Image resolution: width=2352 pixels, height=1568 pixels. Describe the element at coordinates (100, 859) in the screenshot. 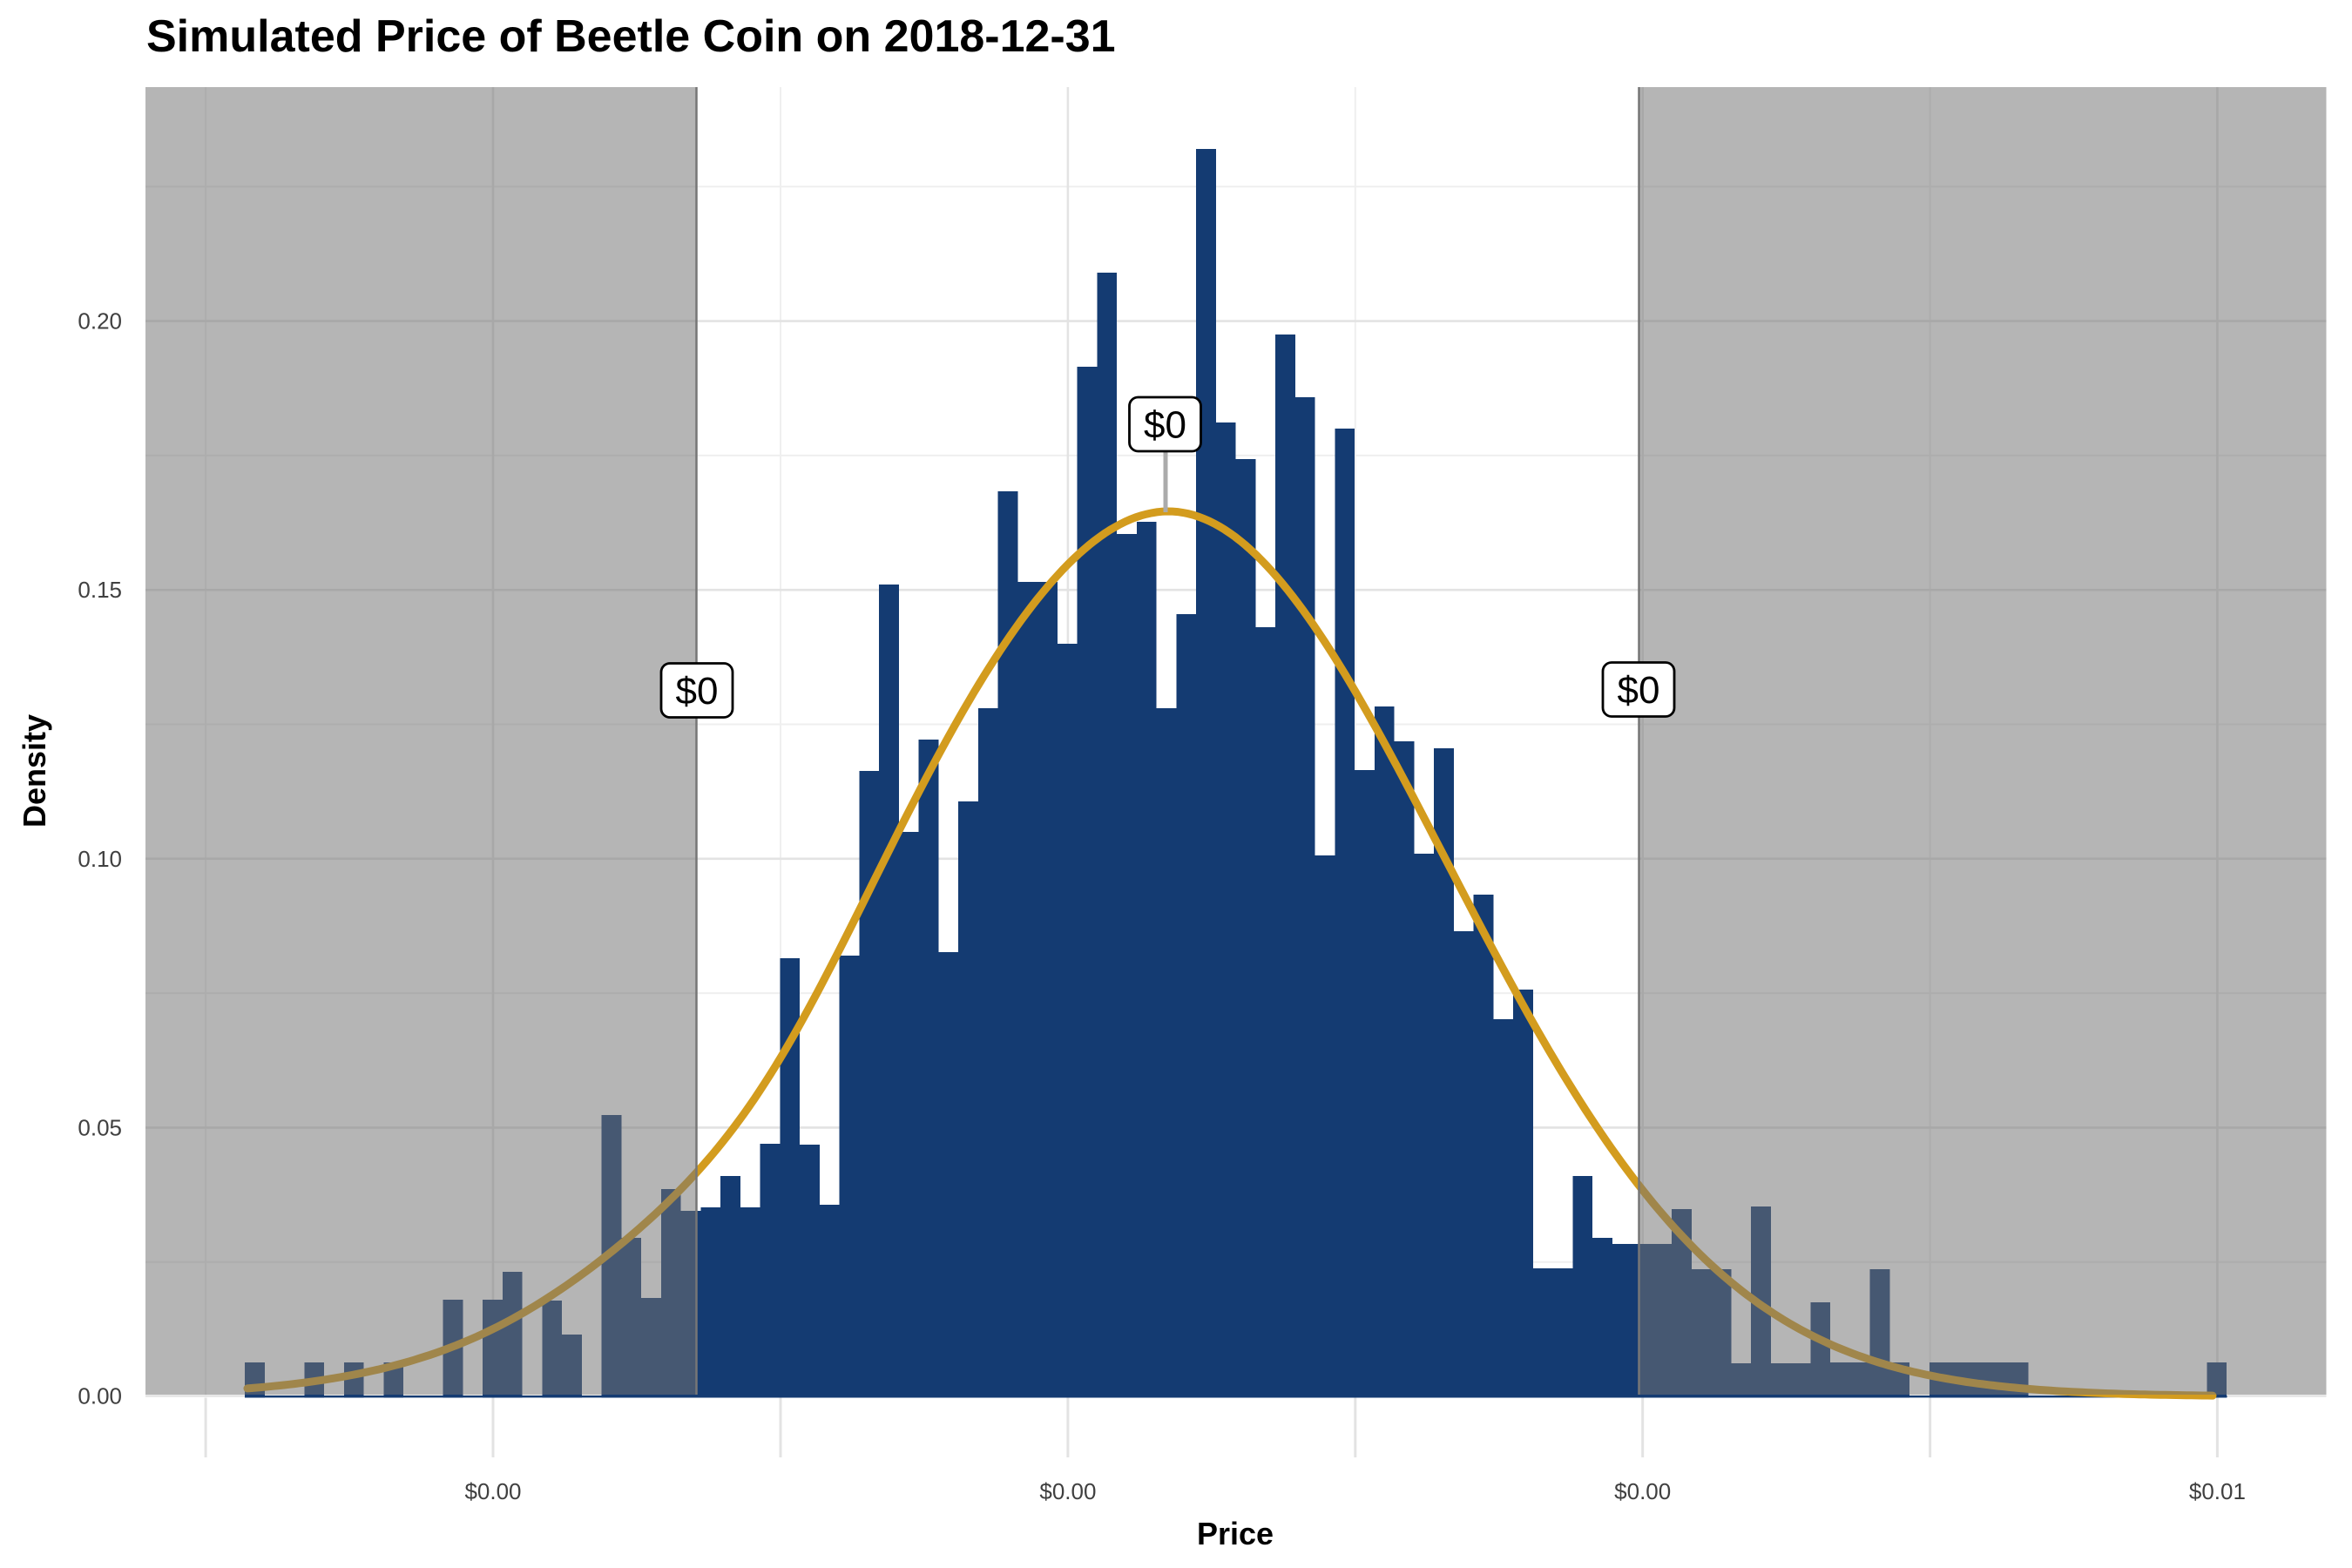

I see `svg-text: 0.10` at that location.